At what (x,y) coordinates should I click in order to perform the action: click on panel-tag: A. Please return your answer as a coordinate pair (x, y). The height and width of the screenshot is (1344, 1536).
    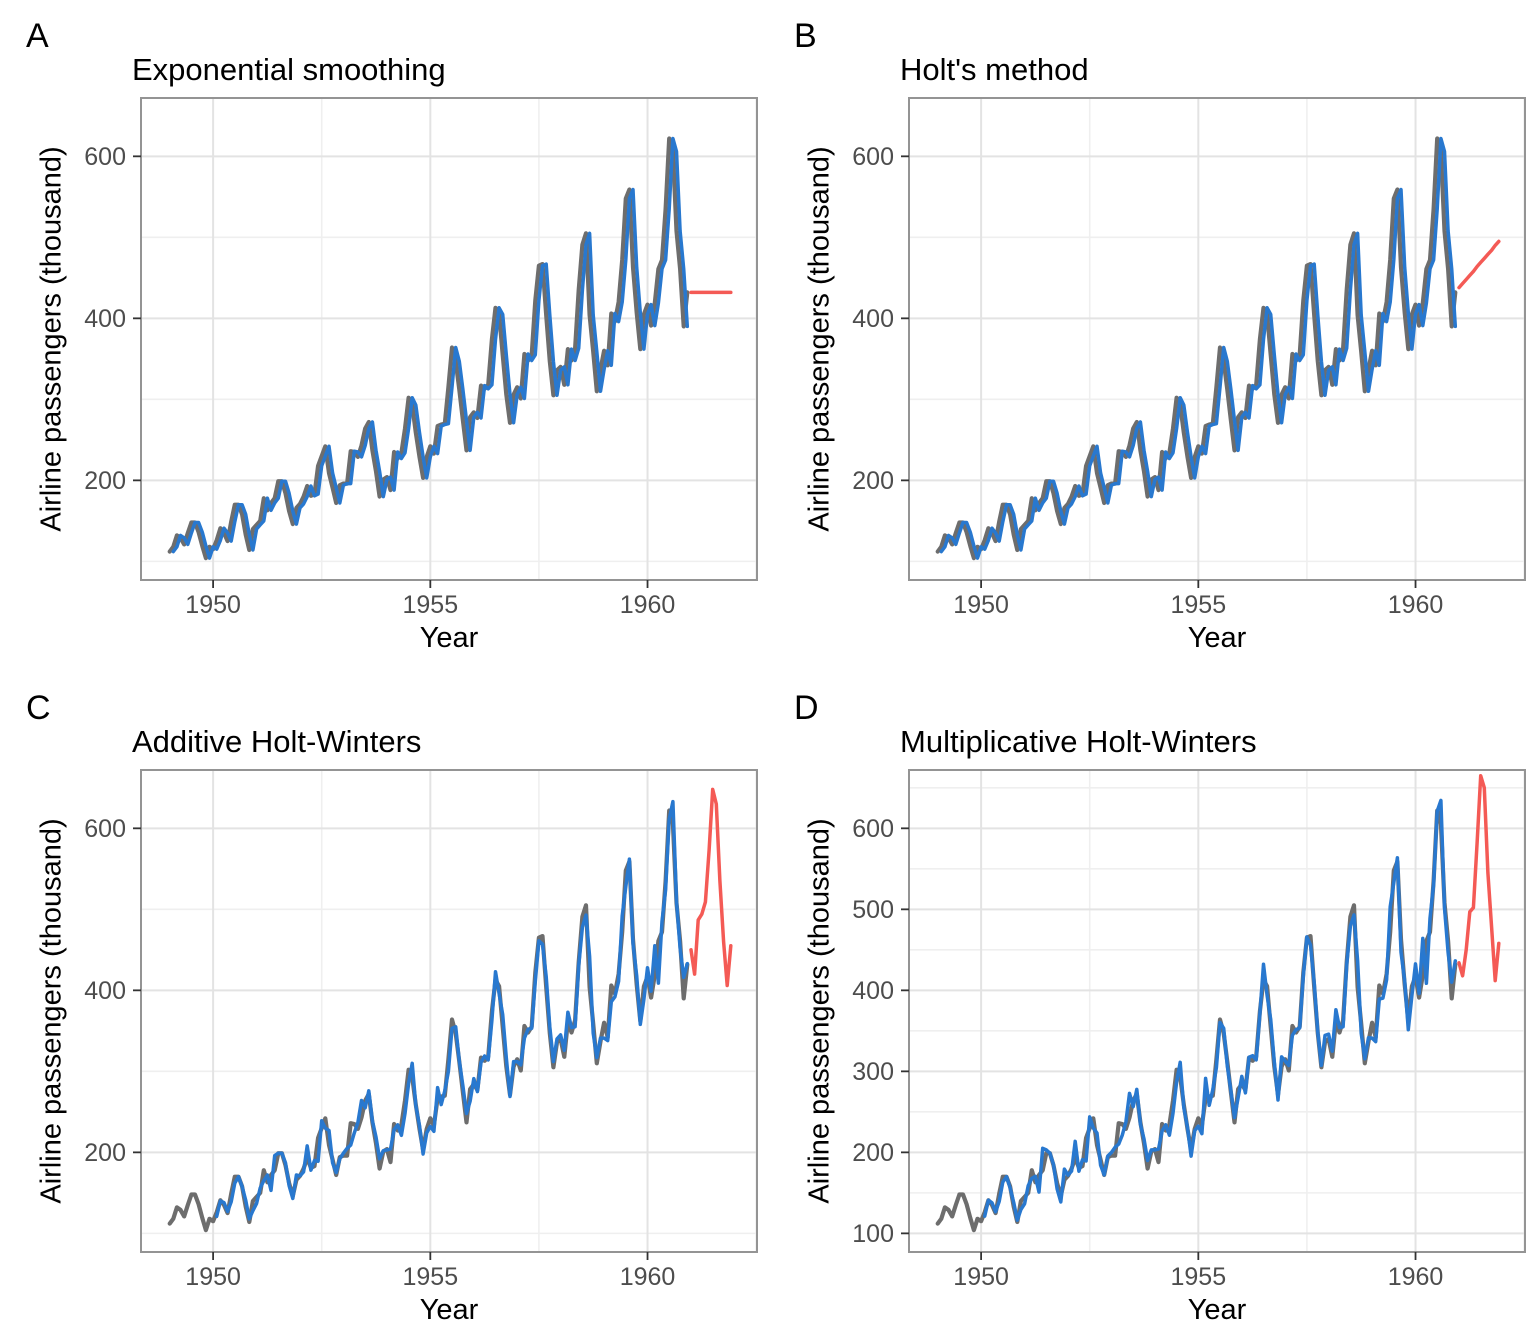
    Looking at the image, I should click on (37, 36).